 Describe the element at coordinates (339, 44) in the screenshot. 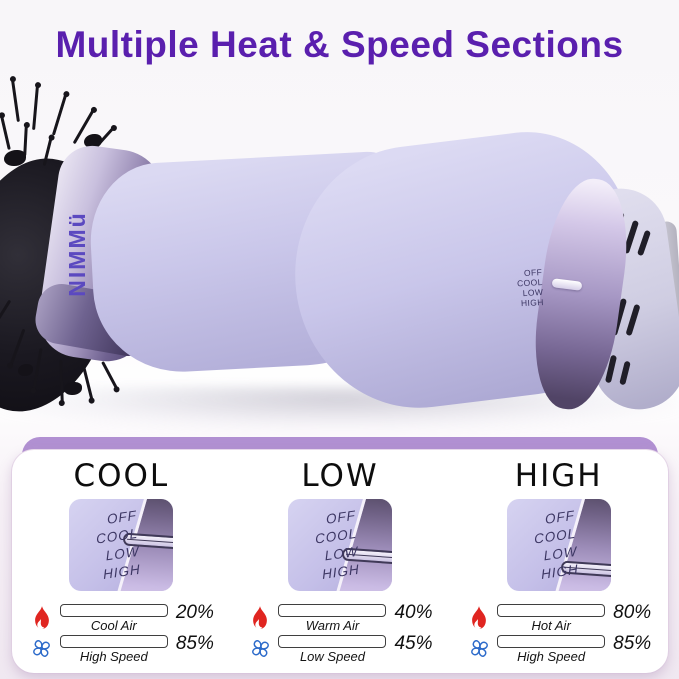

I see `page-title: Multiple Heat & Speed Sections` at that location.